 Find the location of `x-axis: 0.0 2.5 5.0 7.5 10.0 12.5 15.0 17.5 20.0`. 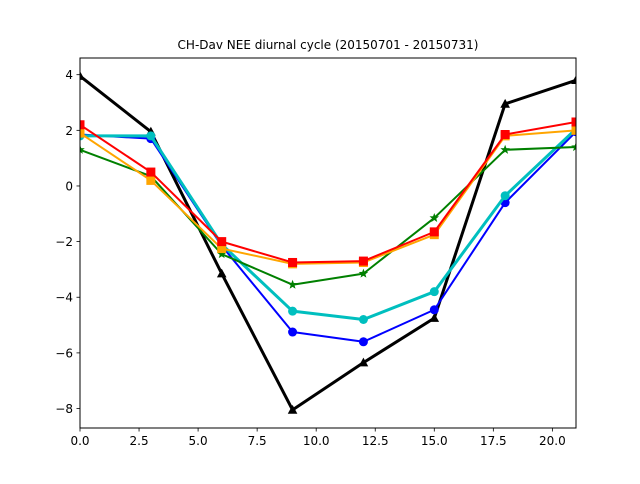

x-axis: 0.0 2.5 5.0 7.5 10.0 12.5 15.0 17.5 20.0 is located at coordinates (318, 438).